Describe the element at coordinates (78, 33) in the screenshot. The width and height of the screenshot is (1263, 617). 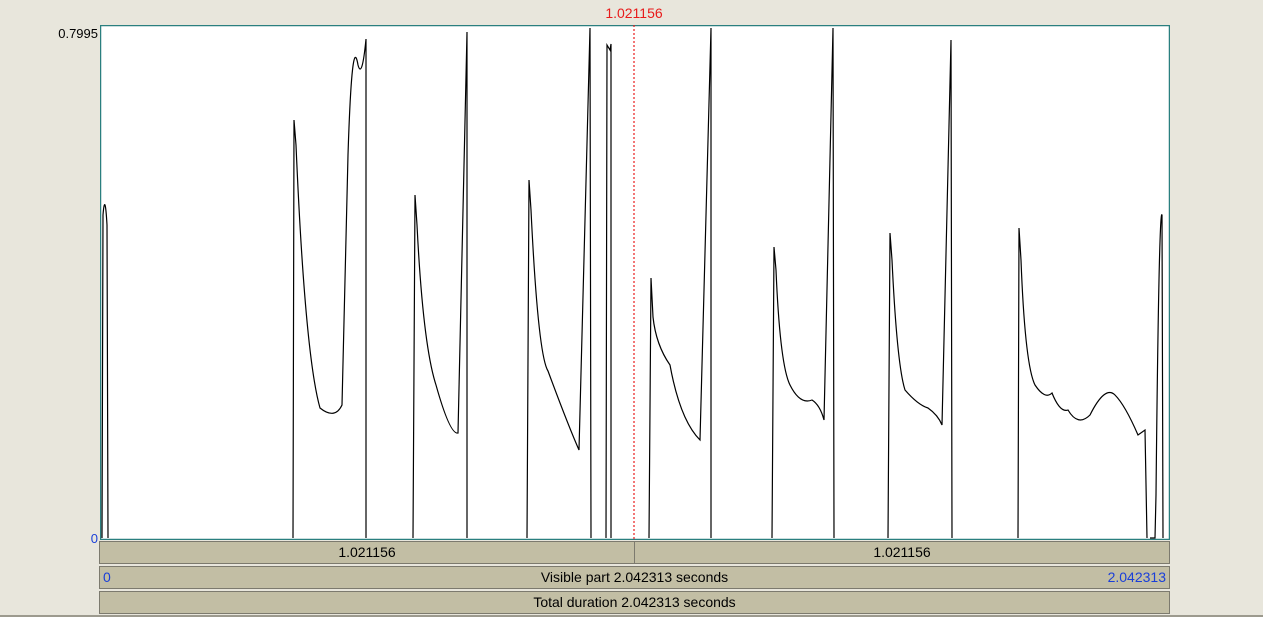
I see `y-axis-max-label: 0.7995` at that location.